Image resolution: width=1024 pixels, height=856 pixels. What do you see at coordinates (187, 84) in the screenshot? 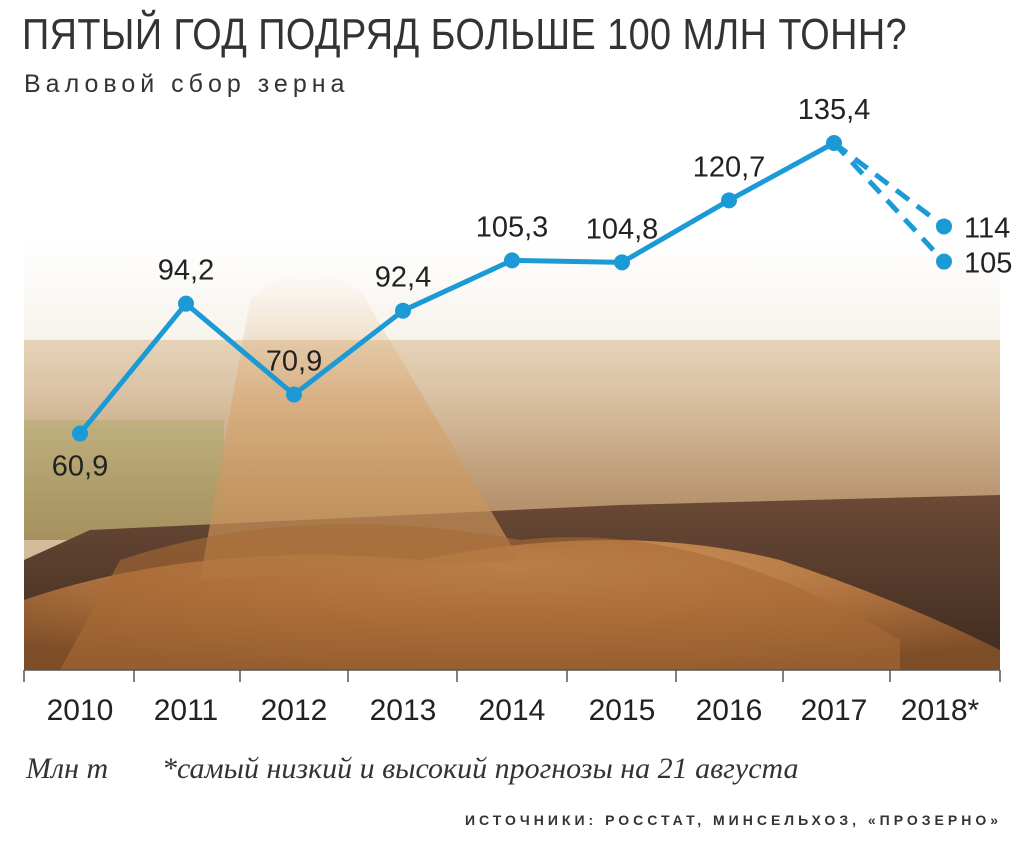
I see `chart-subtitle: Валовой сбор зерна` at bounding box center [187, 84].